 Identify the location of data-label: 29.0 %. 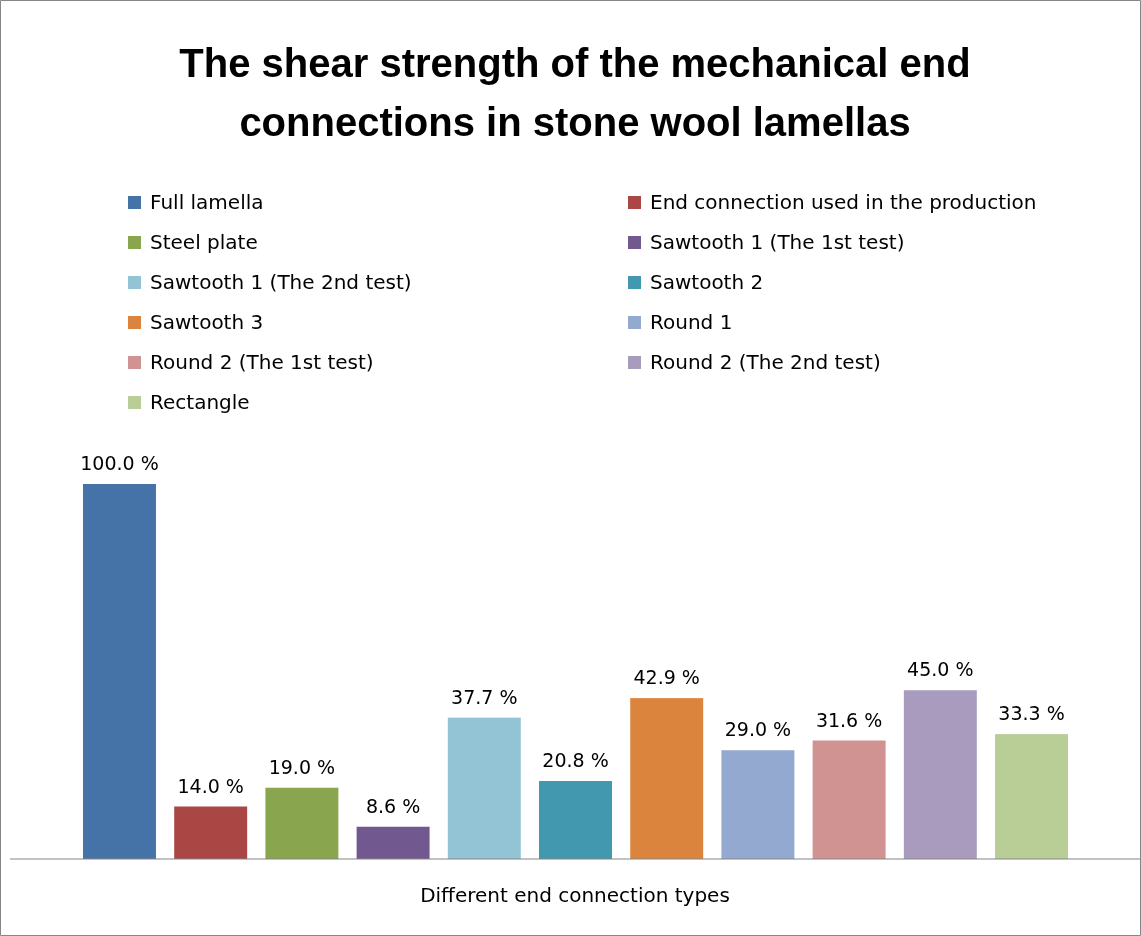
(758, 729).